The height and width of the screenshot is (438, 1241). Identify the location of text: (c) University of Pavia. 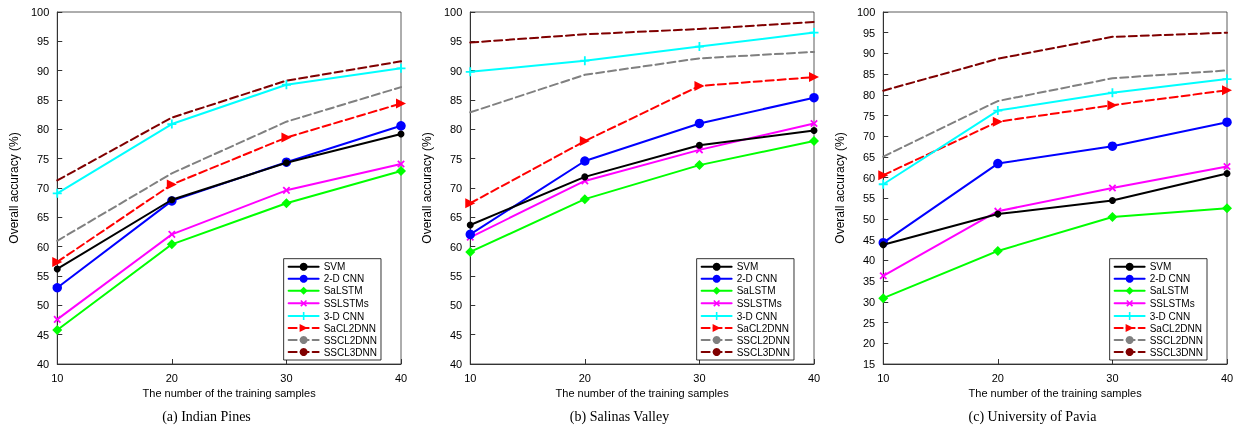
(1033, 416).